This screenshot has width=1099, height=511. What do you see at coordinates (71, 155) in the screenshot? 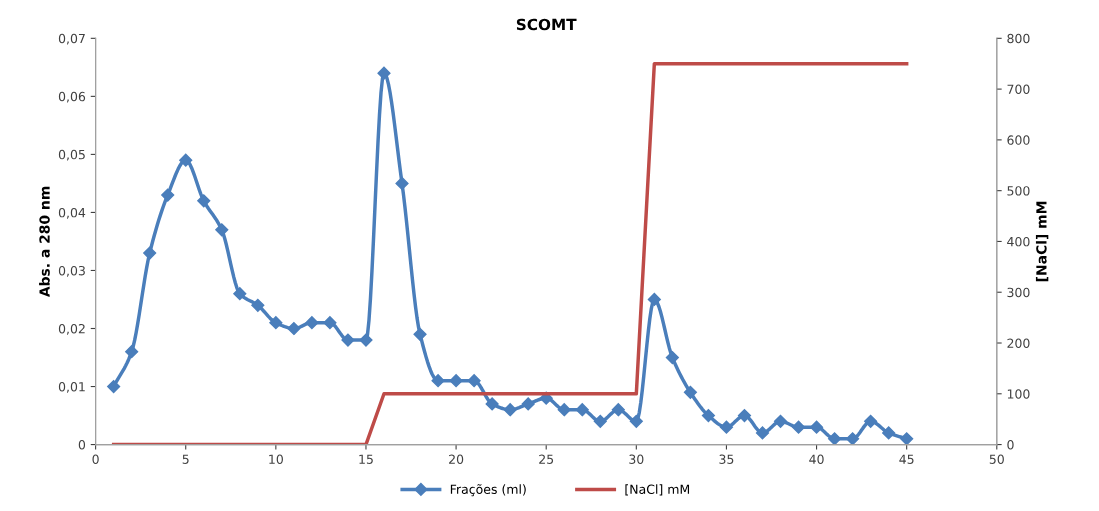
I see `y-tick-label: 0,05` at bounding box center [71, 155].